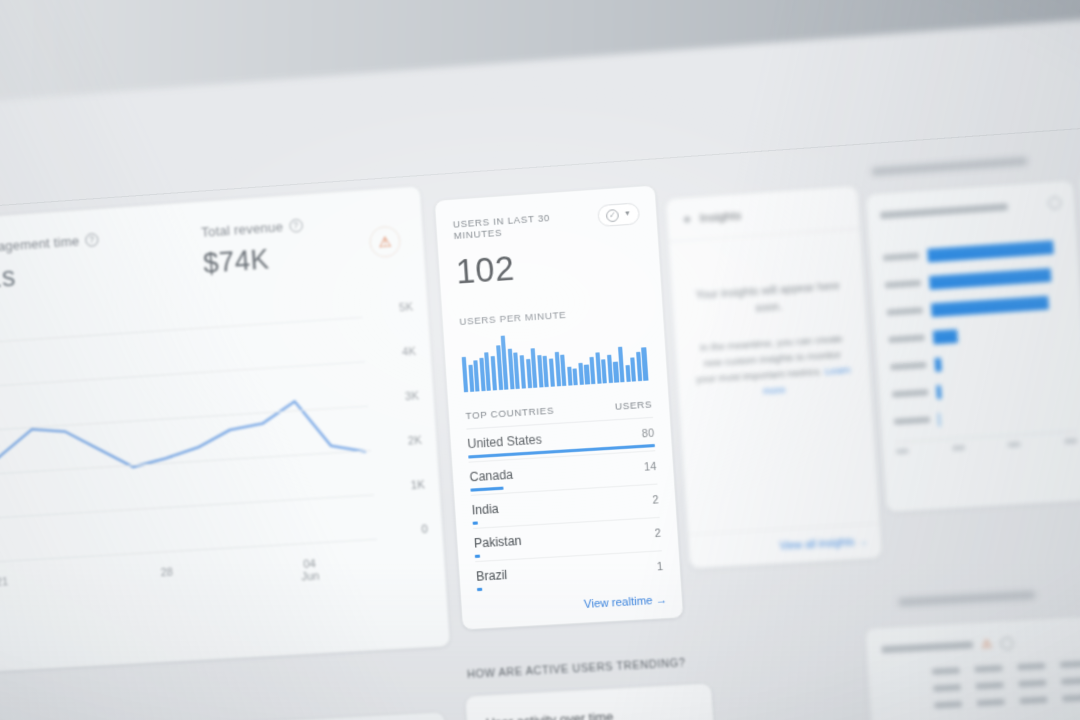 Image resolution: width=1080 pixels, height=720 pixels. What do you see at coordinates (650, 467) in the screenshot?
I see `country-users: 14` at bounding box center [650, 467].